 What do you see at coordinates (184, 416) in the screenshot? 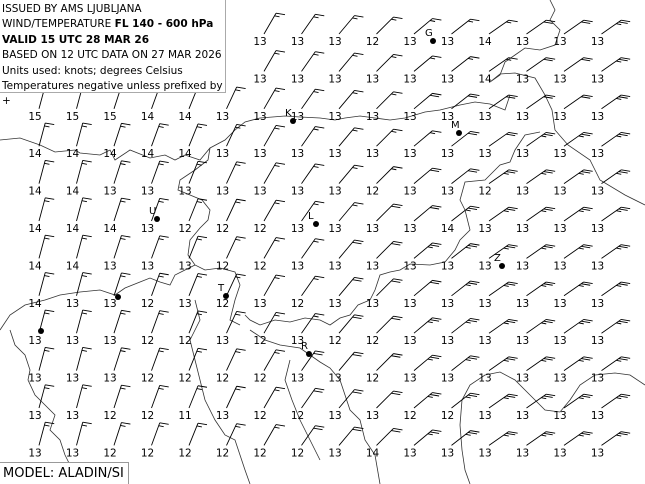
I see `temperature-value: 11` at bounding box center [184, 416].